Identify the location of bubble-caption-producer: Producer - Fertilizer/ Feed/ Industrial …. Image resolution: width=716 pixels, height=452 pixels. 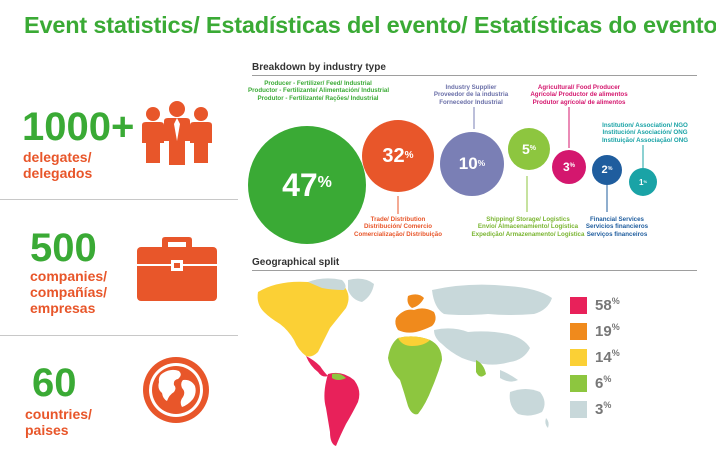
(319, 91).